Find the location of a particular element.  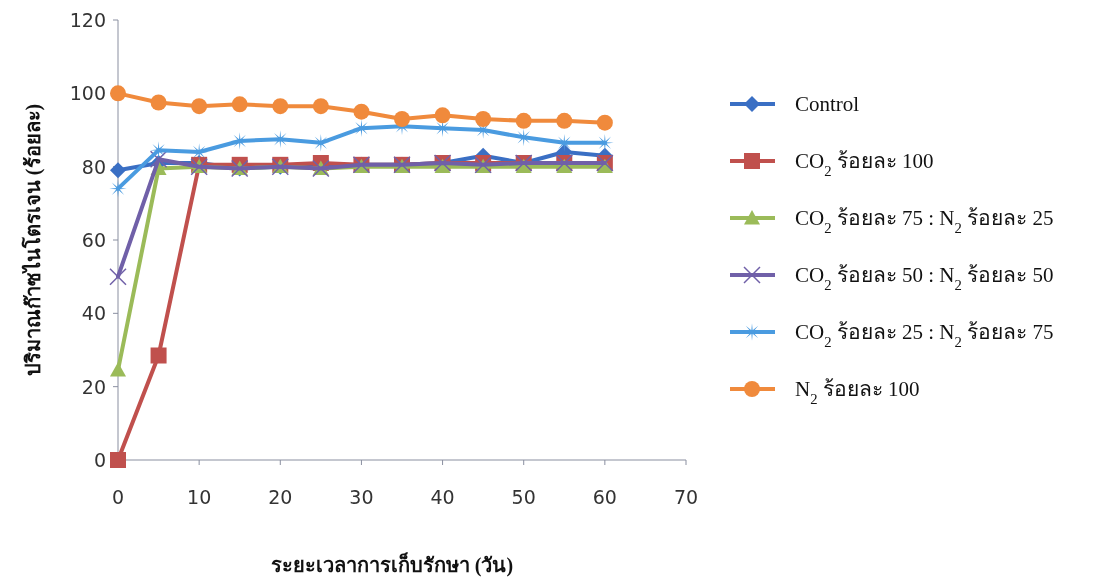

x-tick-label: 70 is located at coordinates (686, 497).